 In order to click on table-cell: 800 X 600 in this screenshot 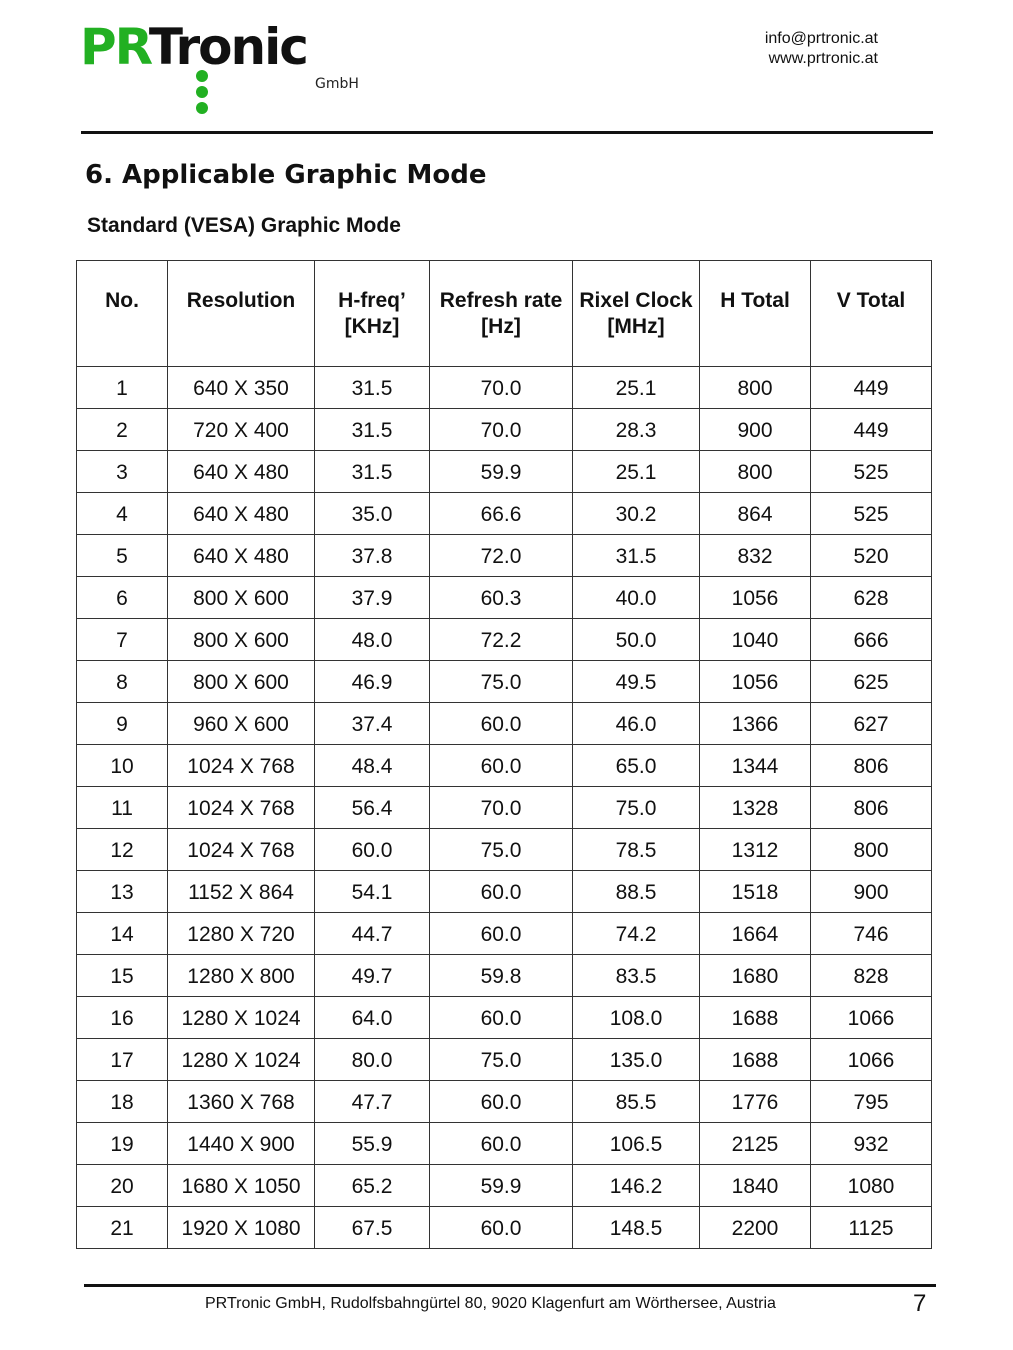, I will do `click(241, 681)`.